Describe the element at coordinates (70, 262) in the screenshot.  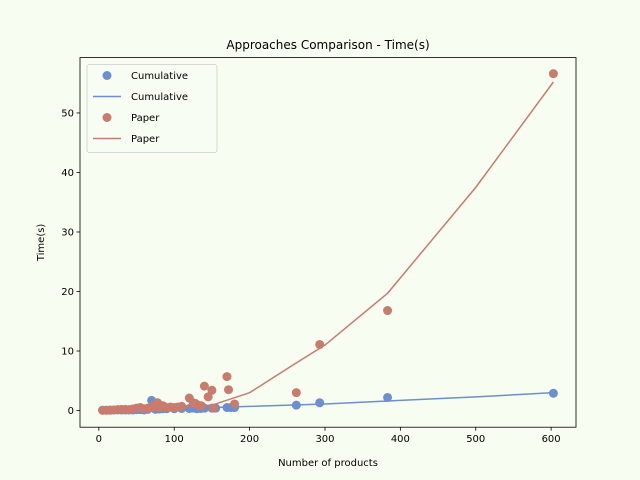
I see `y-axis: 0 10 20 30 40 50` at that location.